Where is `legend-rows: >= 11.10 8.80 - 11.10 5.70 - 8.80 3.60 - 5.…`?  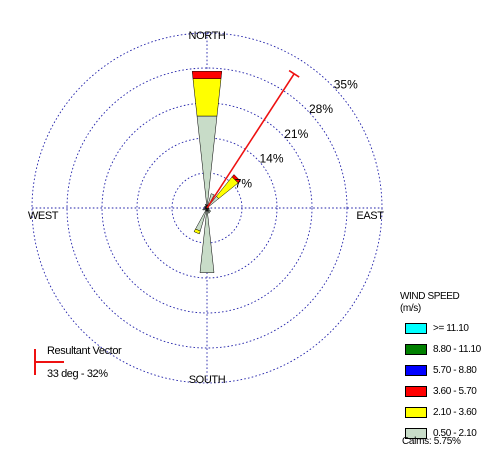 legend-rows: >= 11.10 8.80 - 11.10 5.70 - 8.80 3.60 - 5.… is located at coordinates (445, 381).